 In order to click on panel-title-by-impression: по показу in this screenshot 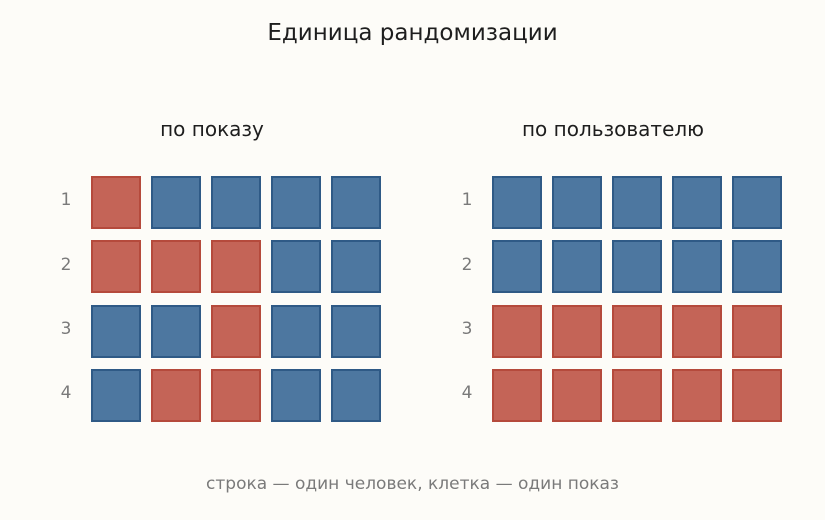, I will do `click(212, 129)`.